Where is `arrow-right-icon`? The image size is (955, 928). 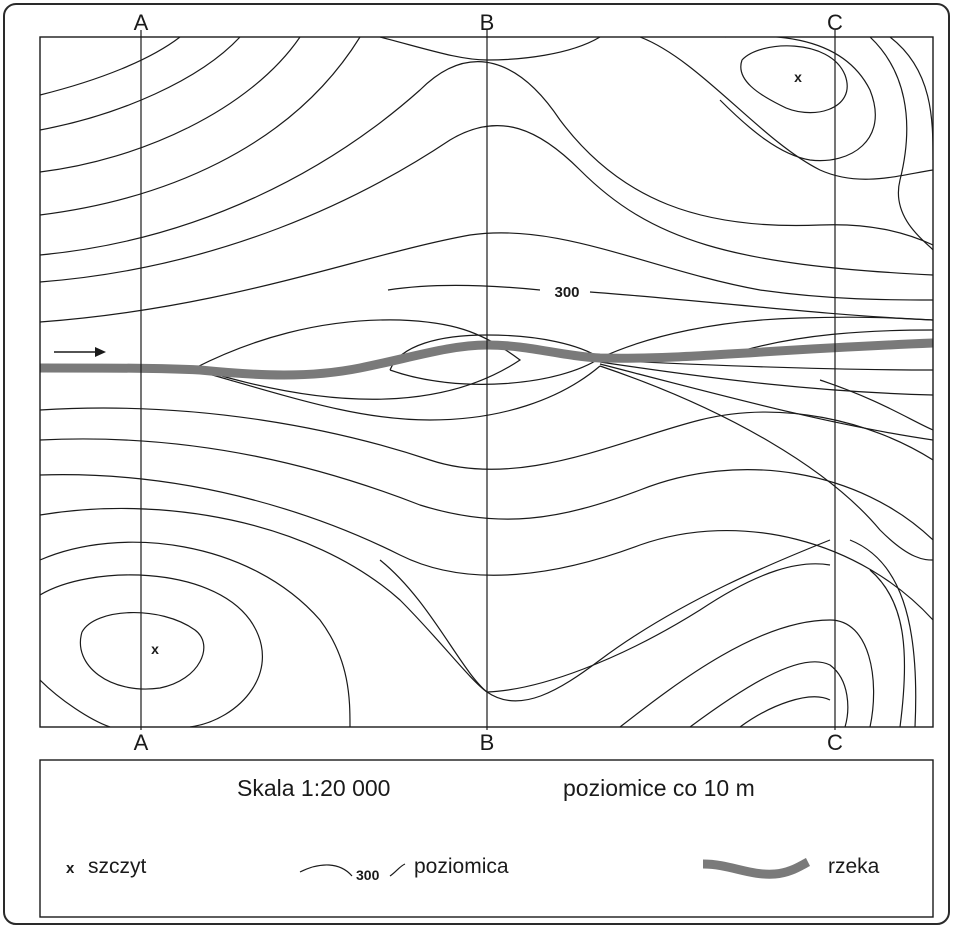 arrow-right-icon is located at coordinates (80, 352).